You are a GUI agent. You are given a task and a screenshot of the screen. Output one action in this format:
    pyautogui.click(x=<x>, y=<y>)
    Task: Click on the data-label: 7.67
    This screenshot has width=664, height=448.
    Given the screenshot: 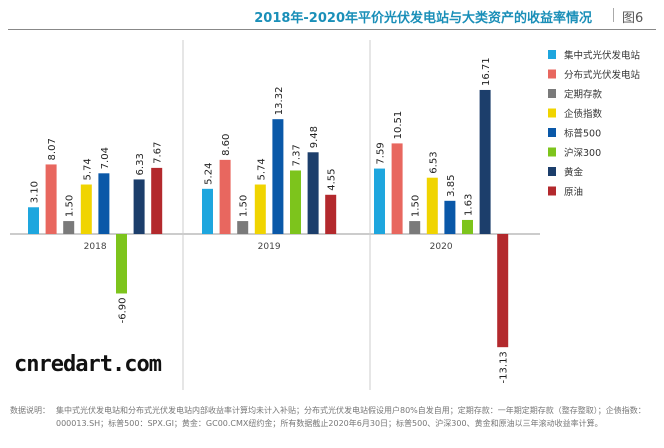 What is the action you would take?
    pyautogui.click(x=158, y=153)
    